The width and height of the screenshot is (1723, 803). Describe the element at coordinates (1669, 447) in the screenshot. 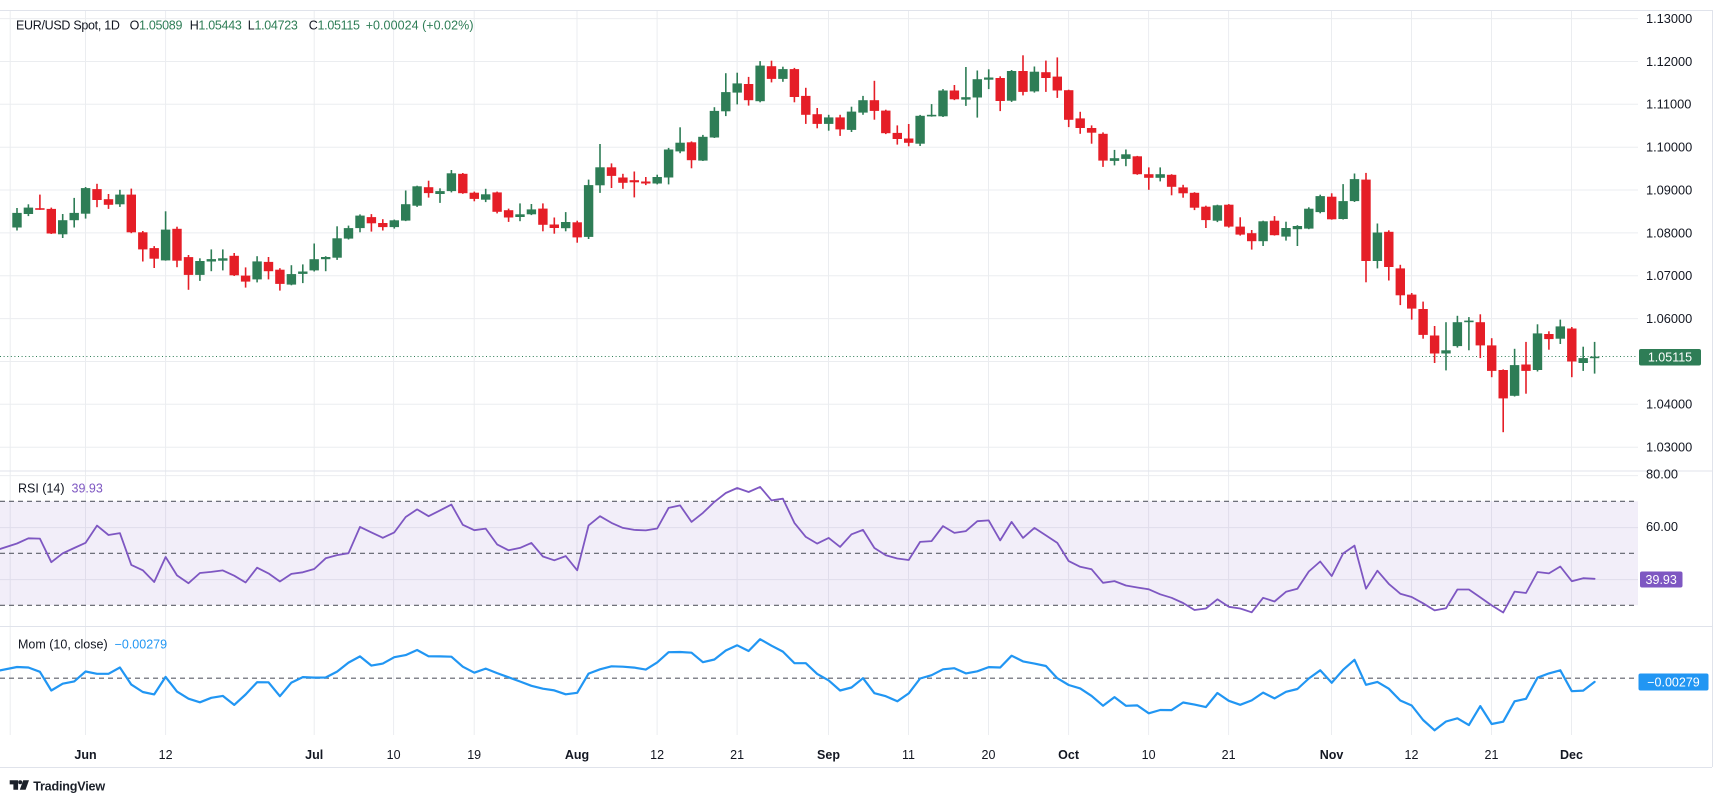

I see `svg-text: 1.03000` at that location.